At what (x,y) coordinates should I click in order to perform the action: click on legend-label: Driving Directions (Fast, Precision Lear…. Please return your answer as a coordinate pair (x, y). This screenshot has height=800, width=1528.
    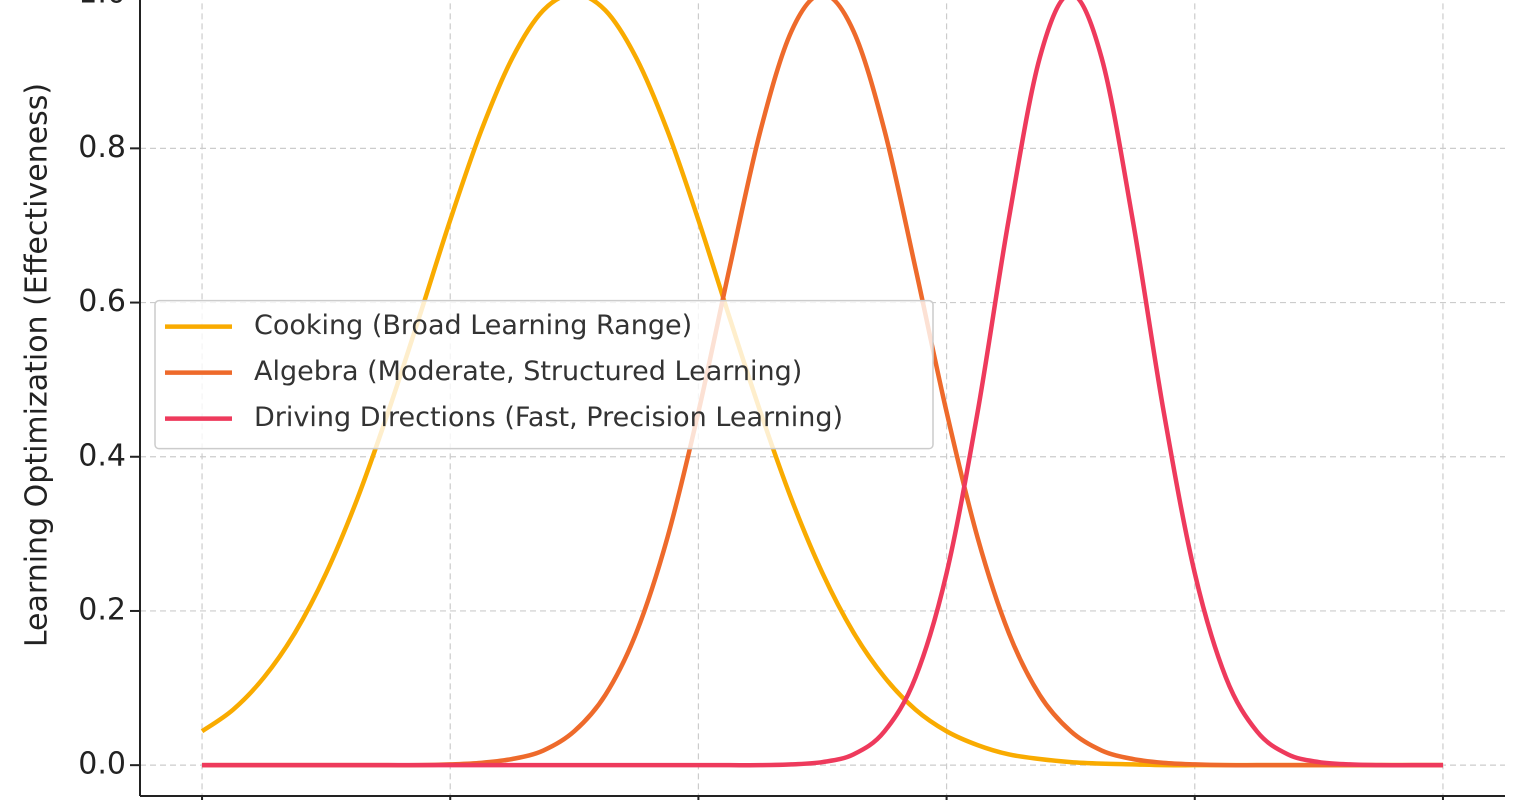
    Looking at the image, I should click on (548, 417).